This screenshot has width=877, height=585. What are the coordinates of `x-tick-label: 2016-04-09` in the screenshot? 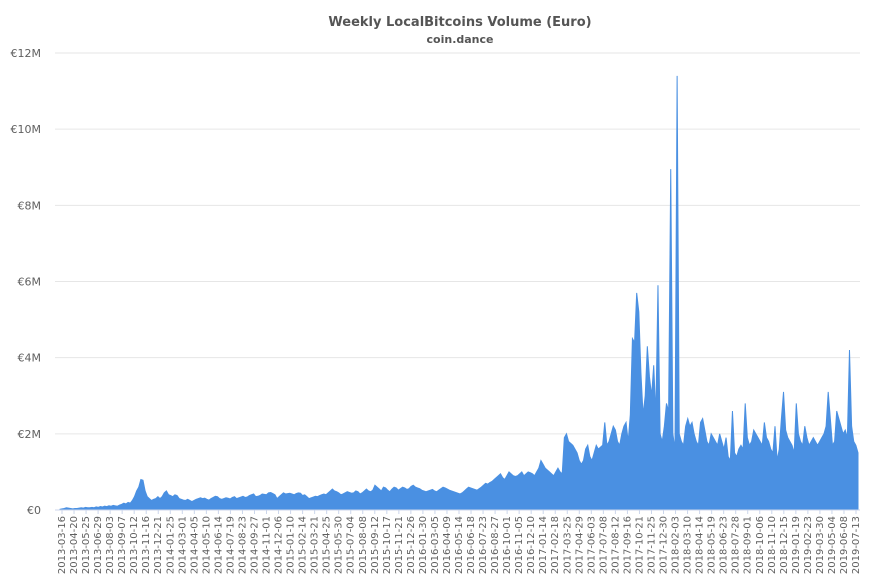 It's located at (447, 545).